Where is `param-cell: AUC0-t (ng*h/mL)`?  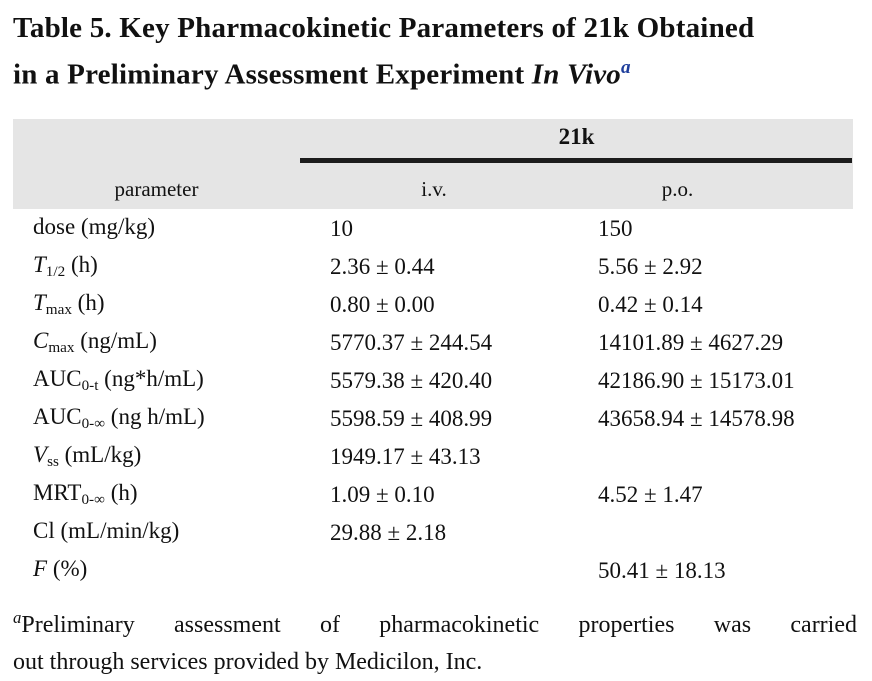
param-cell: AUC0-t (ng*h/mL) is located at coordinates (156, 380).